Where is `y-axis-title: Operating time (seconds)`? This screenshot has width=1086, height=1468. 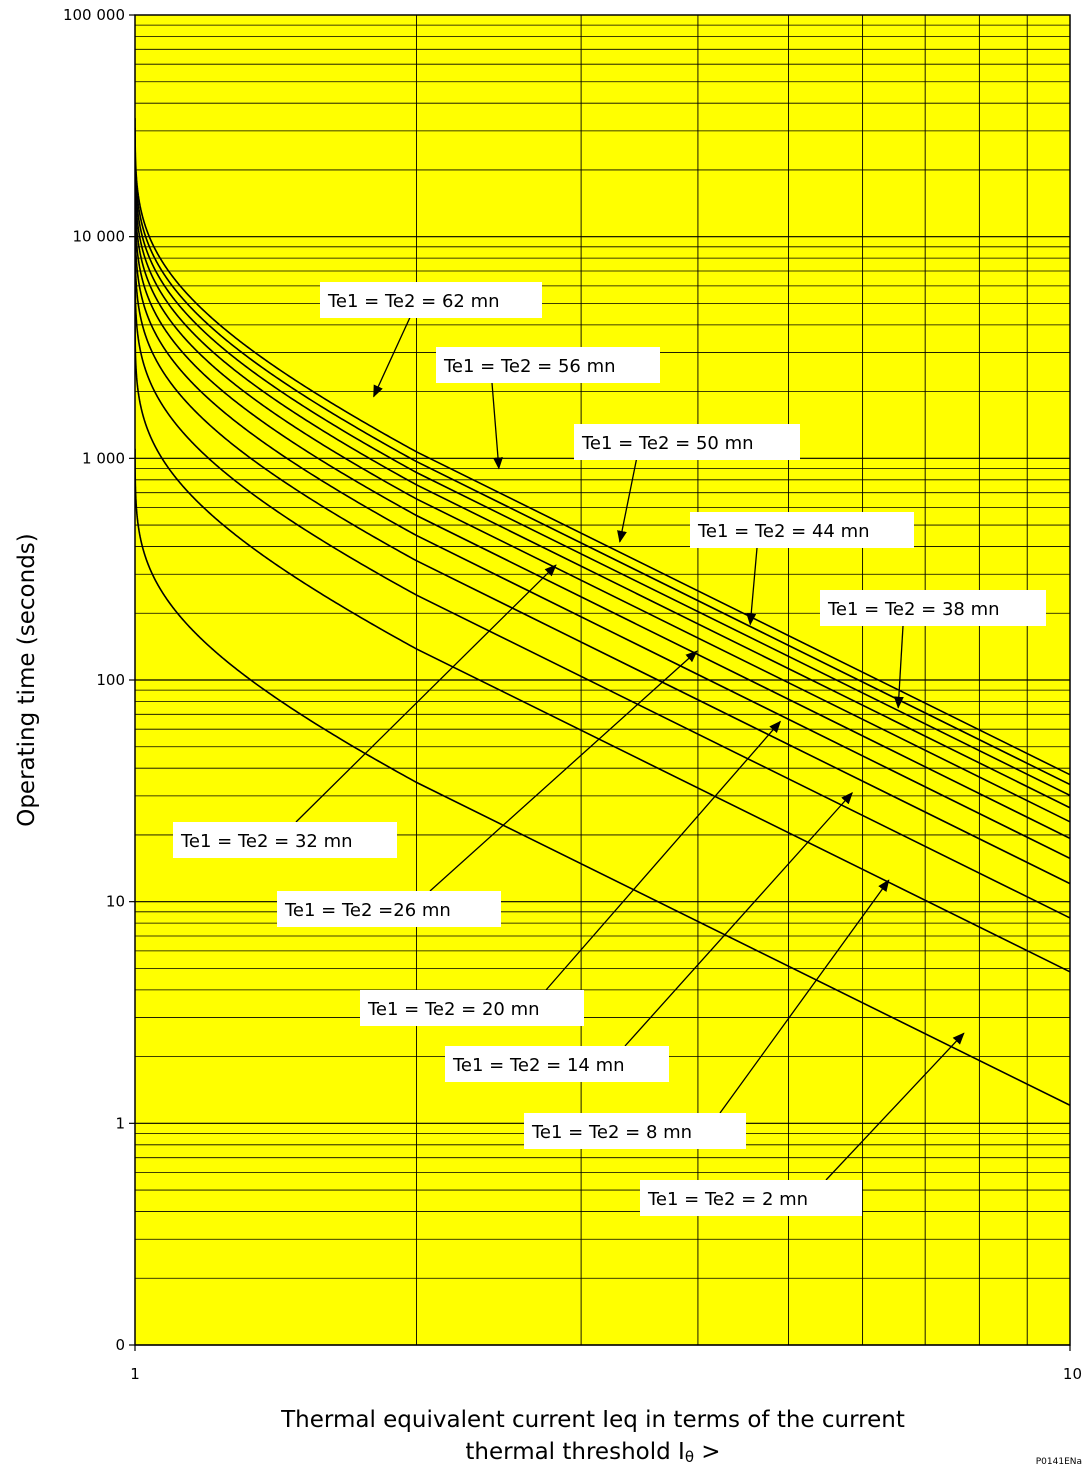
y-axis-title: Operating time (seconds) is located at coordinates (27, 680).